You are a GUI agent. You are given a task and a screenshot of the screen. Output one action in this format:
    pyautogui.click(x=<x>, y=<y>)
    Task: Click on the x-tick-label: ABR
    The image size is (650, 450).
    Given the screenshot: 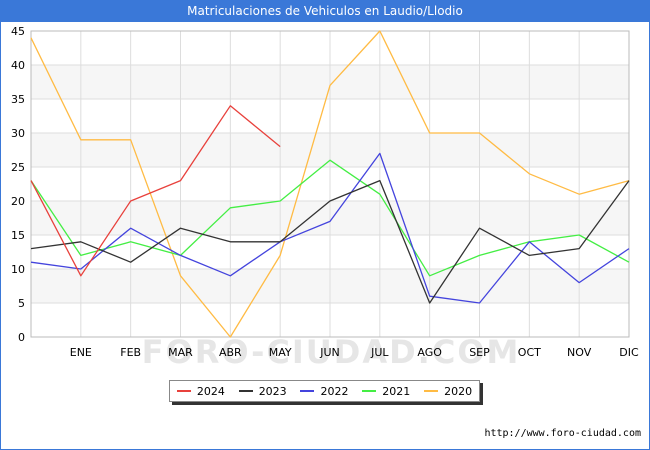 What is the action you would take?
    pyautogui.click(x=230, y=352)
    